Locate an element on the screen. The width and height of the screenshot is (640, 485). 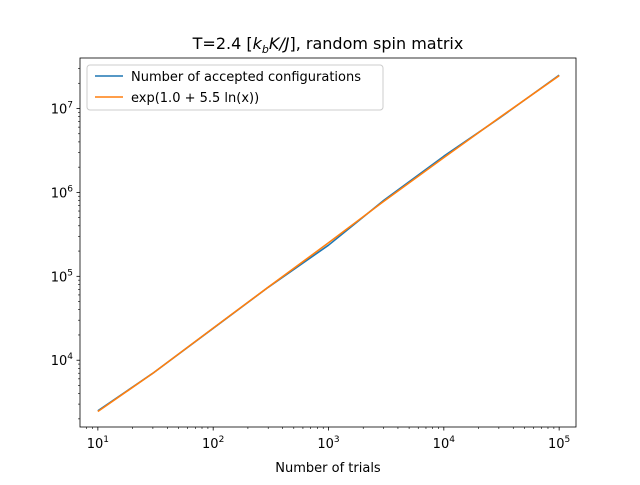
y-tick-label: 107 is located at coordinates (62, 109).